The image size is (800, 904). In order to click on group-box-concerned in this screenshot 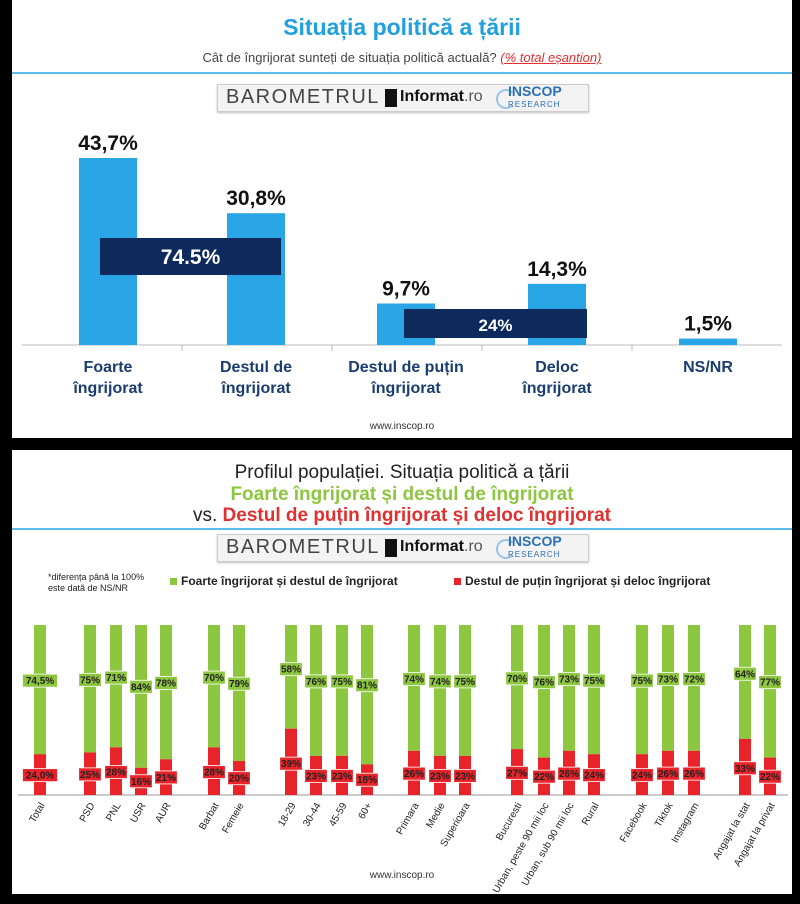, I will do `click(190, 256)`.